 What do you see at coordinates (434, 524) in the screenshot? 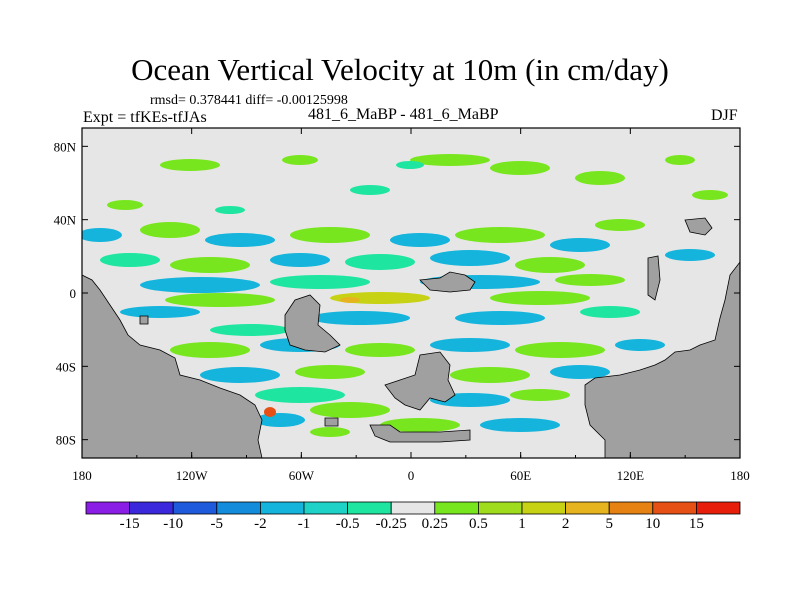
I see `colorbar-label: 0.25` at bounding box center [434, 524].